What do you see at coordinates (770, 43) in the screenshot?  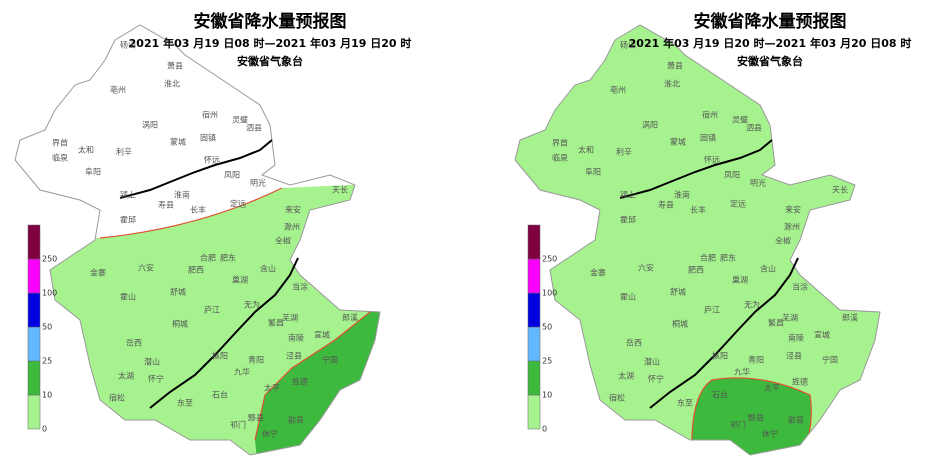 I see `time-range: 2021 年03 月19 日20 时—2021 年03 月20 日08 时` at bounding box center [770, 43].